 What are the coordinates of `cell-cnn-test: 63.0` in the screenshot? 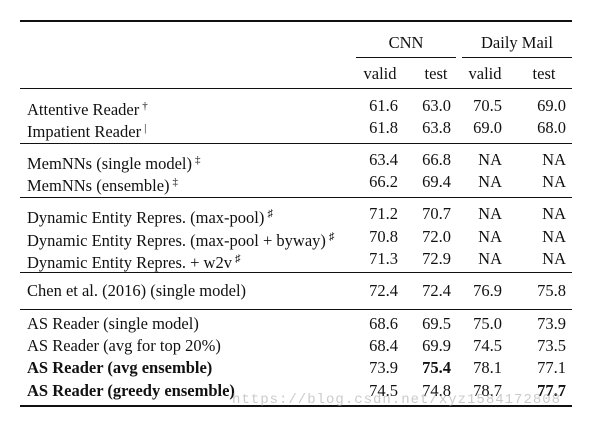 It's located at (436, 105).